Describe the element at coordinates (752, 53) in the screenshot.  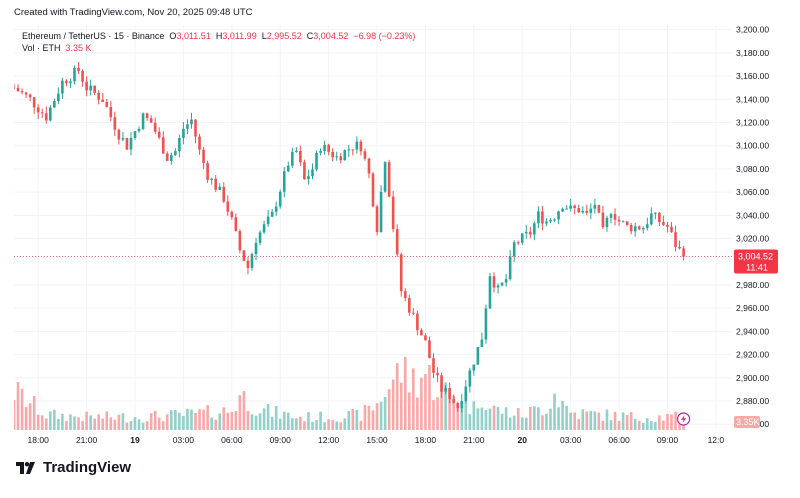
I see `y-tick-label: 3,180.00` at that location.